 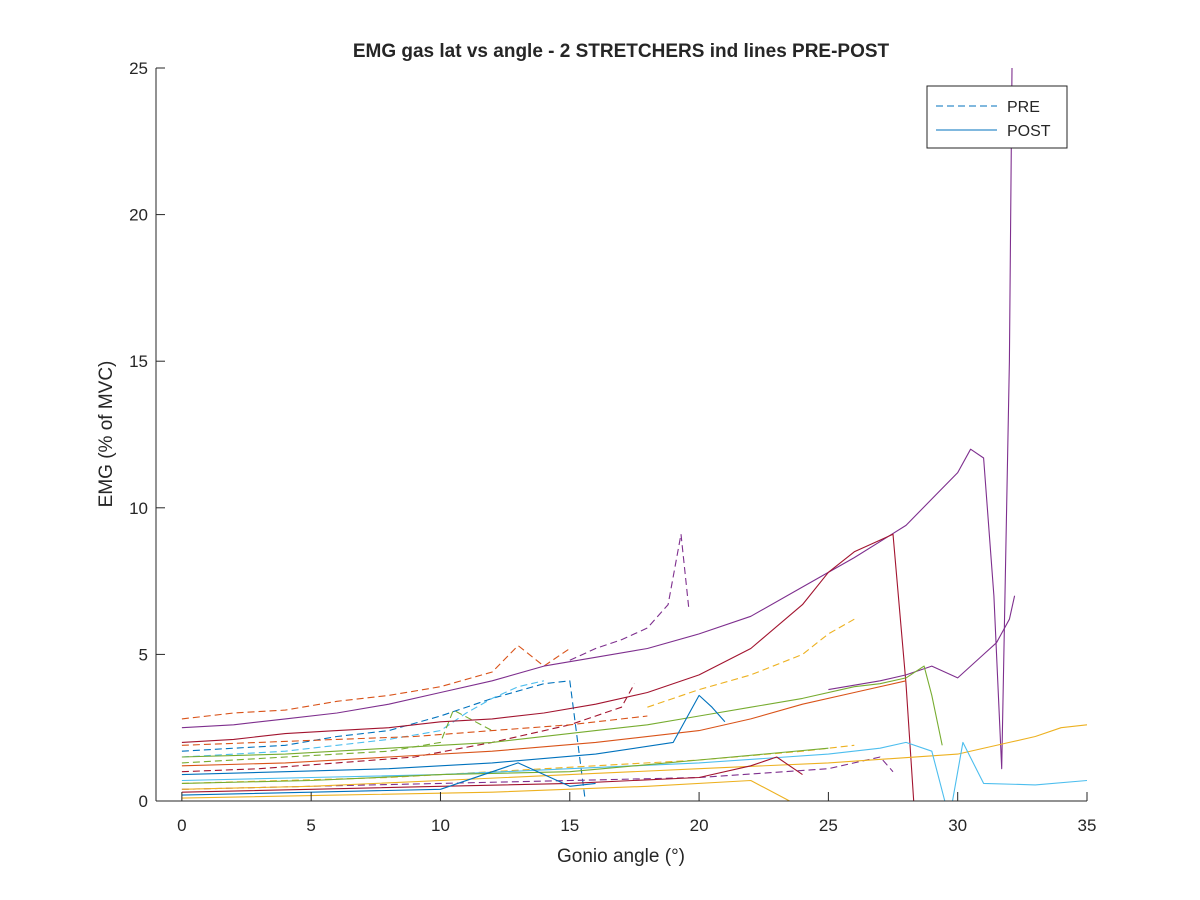 I want to click on legend: PRE POST, so click(x=997, y=117).